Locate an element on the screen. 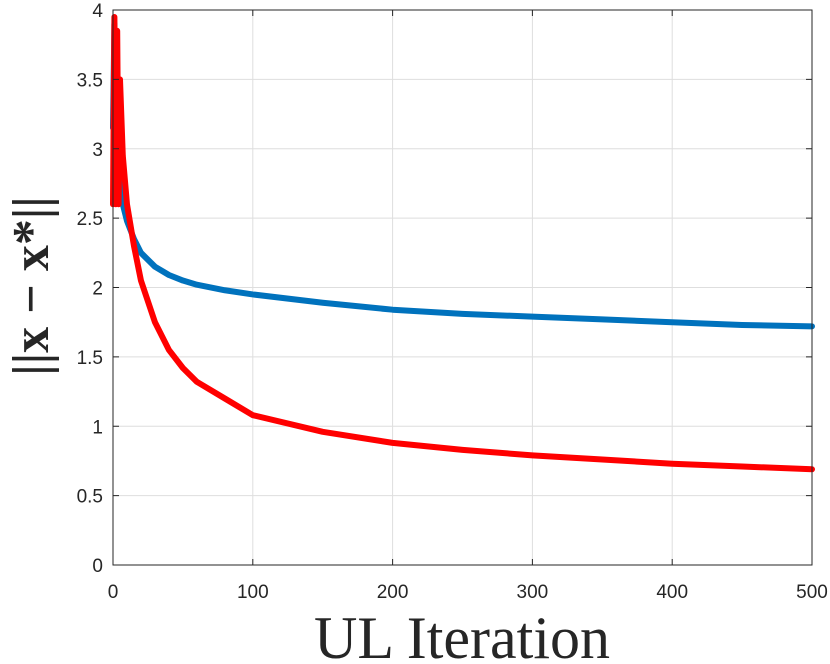 The width and height of the screenshot is (830, 664). y-tick-label: 2.5 is located at coordinates (90, 219).